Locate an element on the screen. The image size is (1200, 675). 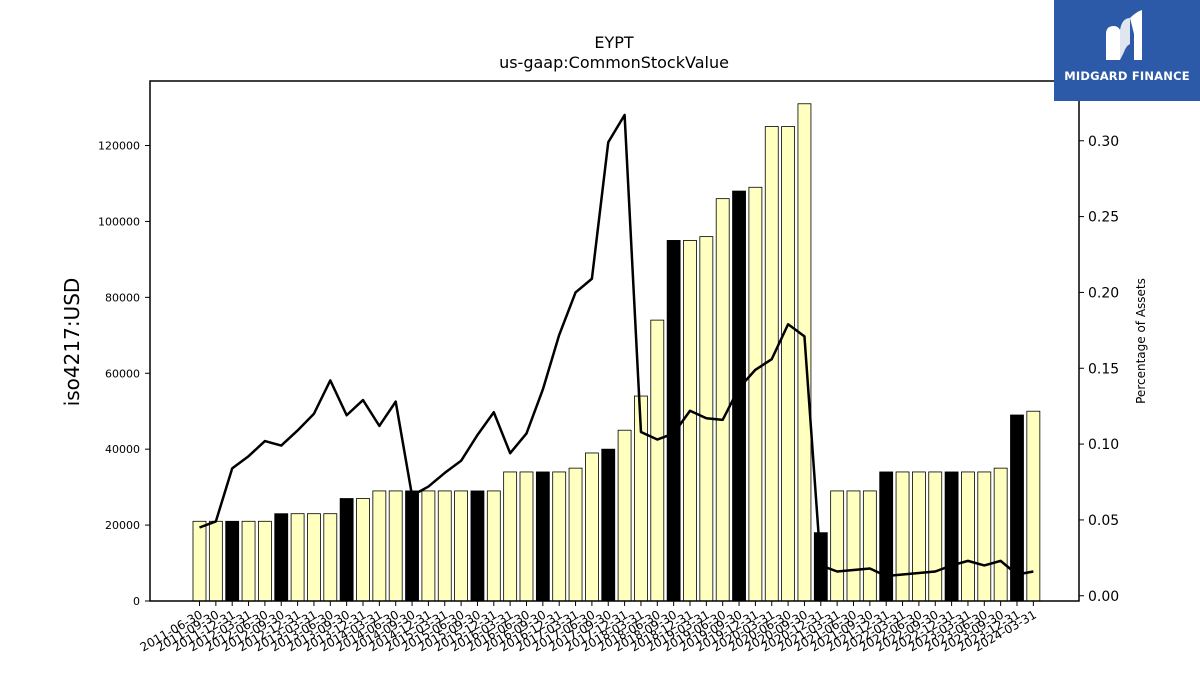
y-axis-label: iso4217:USD is located at coordinates (72, 342).